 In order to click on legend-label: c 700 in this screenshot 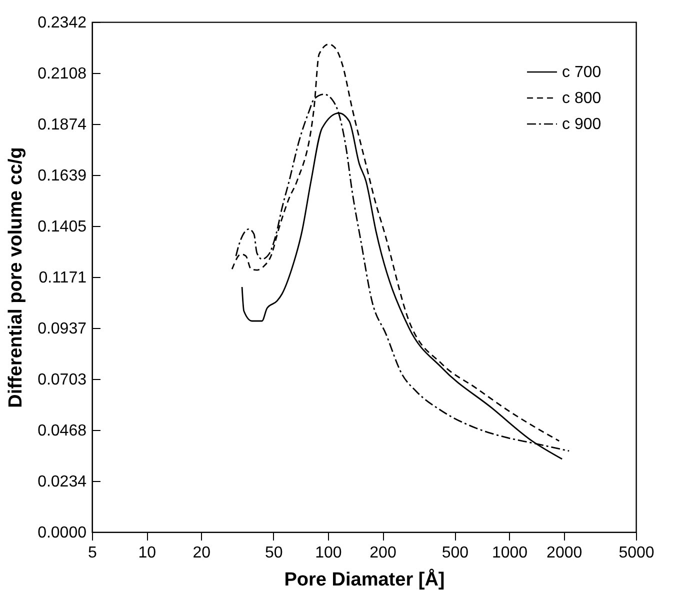, I will do `click(582, 72)`.